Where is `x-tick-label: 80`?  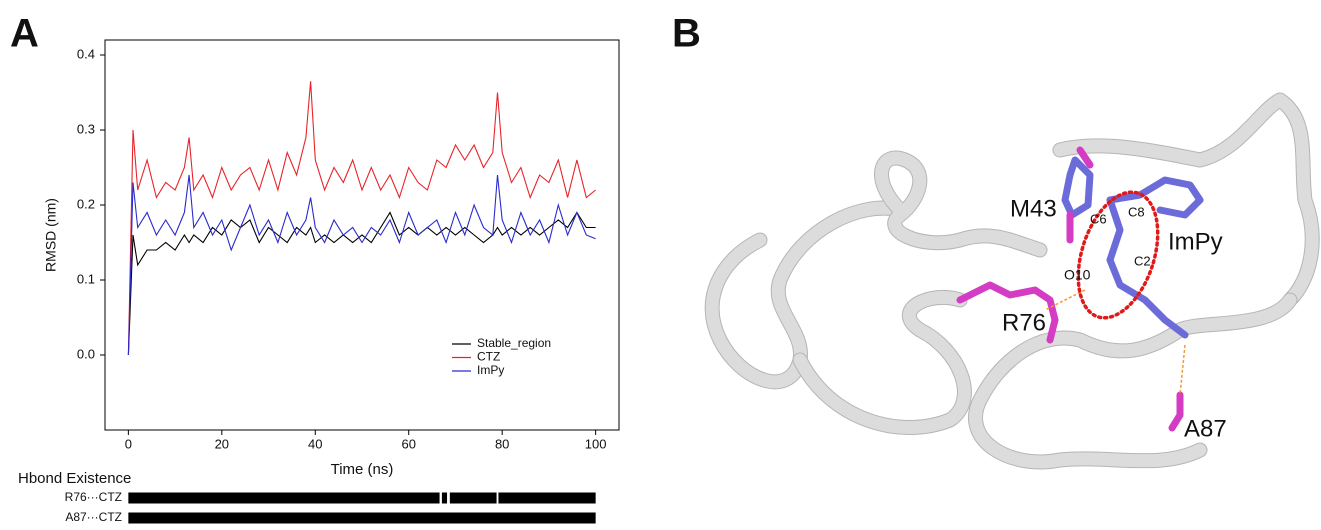
x-tick-label: 80 is located at coordinates (502, 443).